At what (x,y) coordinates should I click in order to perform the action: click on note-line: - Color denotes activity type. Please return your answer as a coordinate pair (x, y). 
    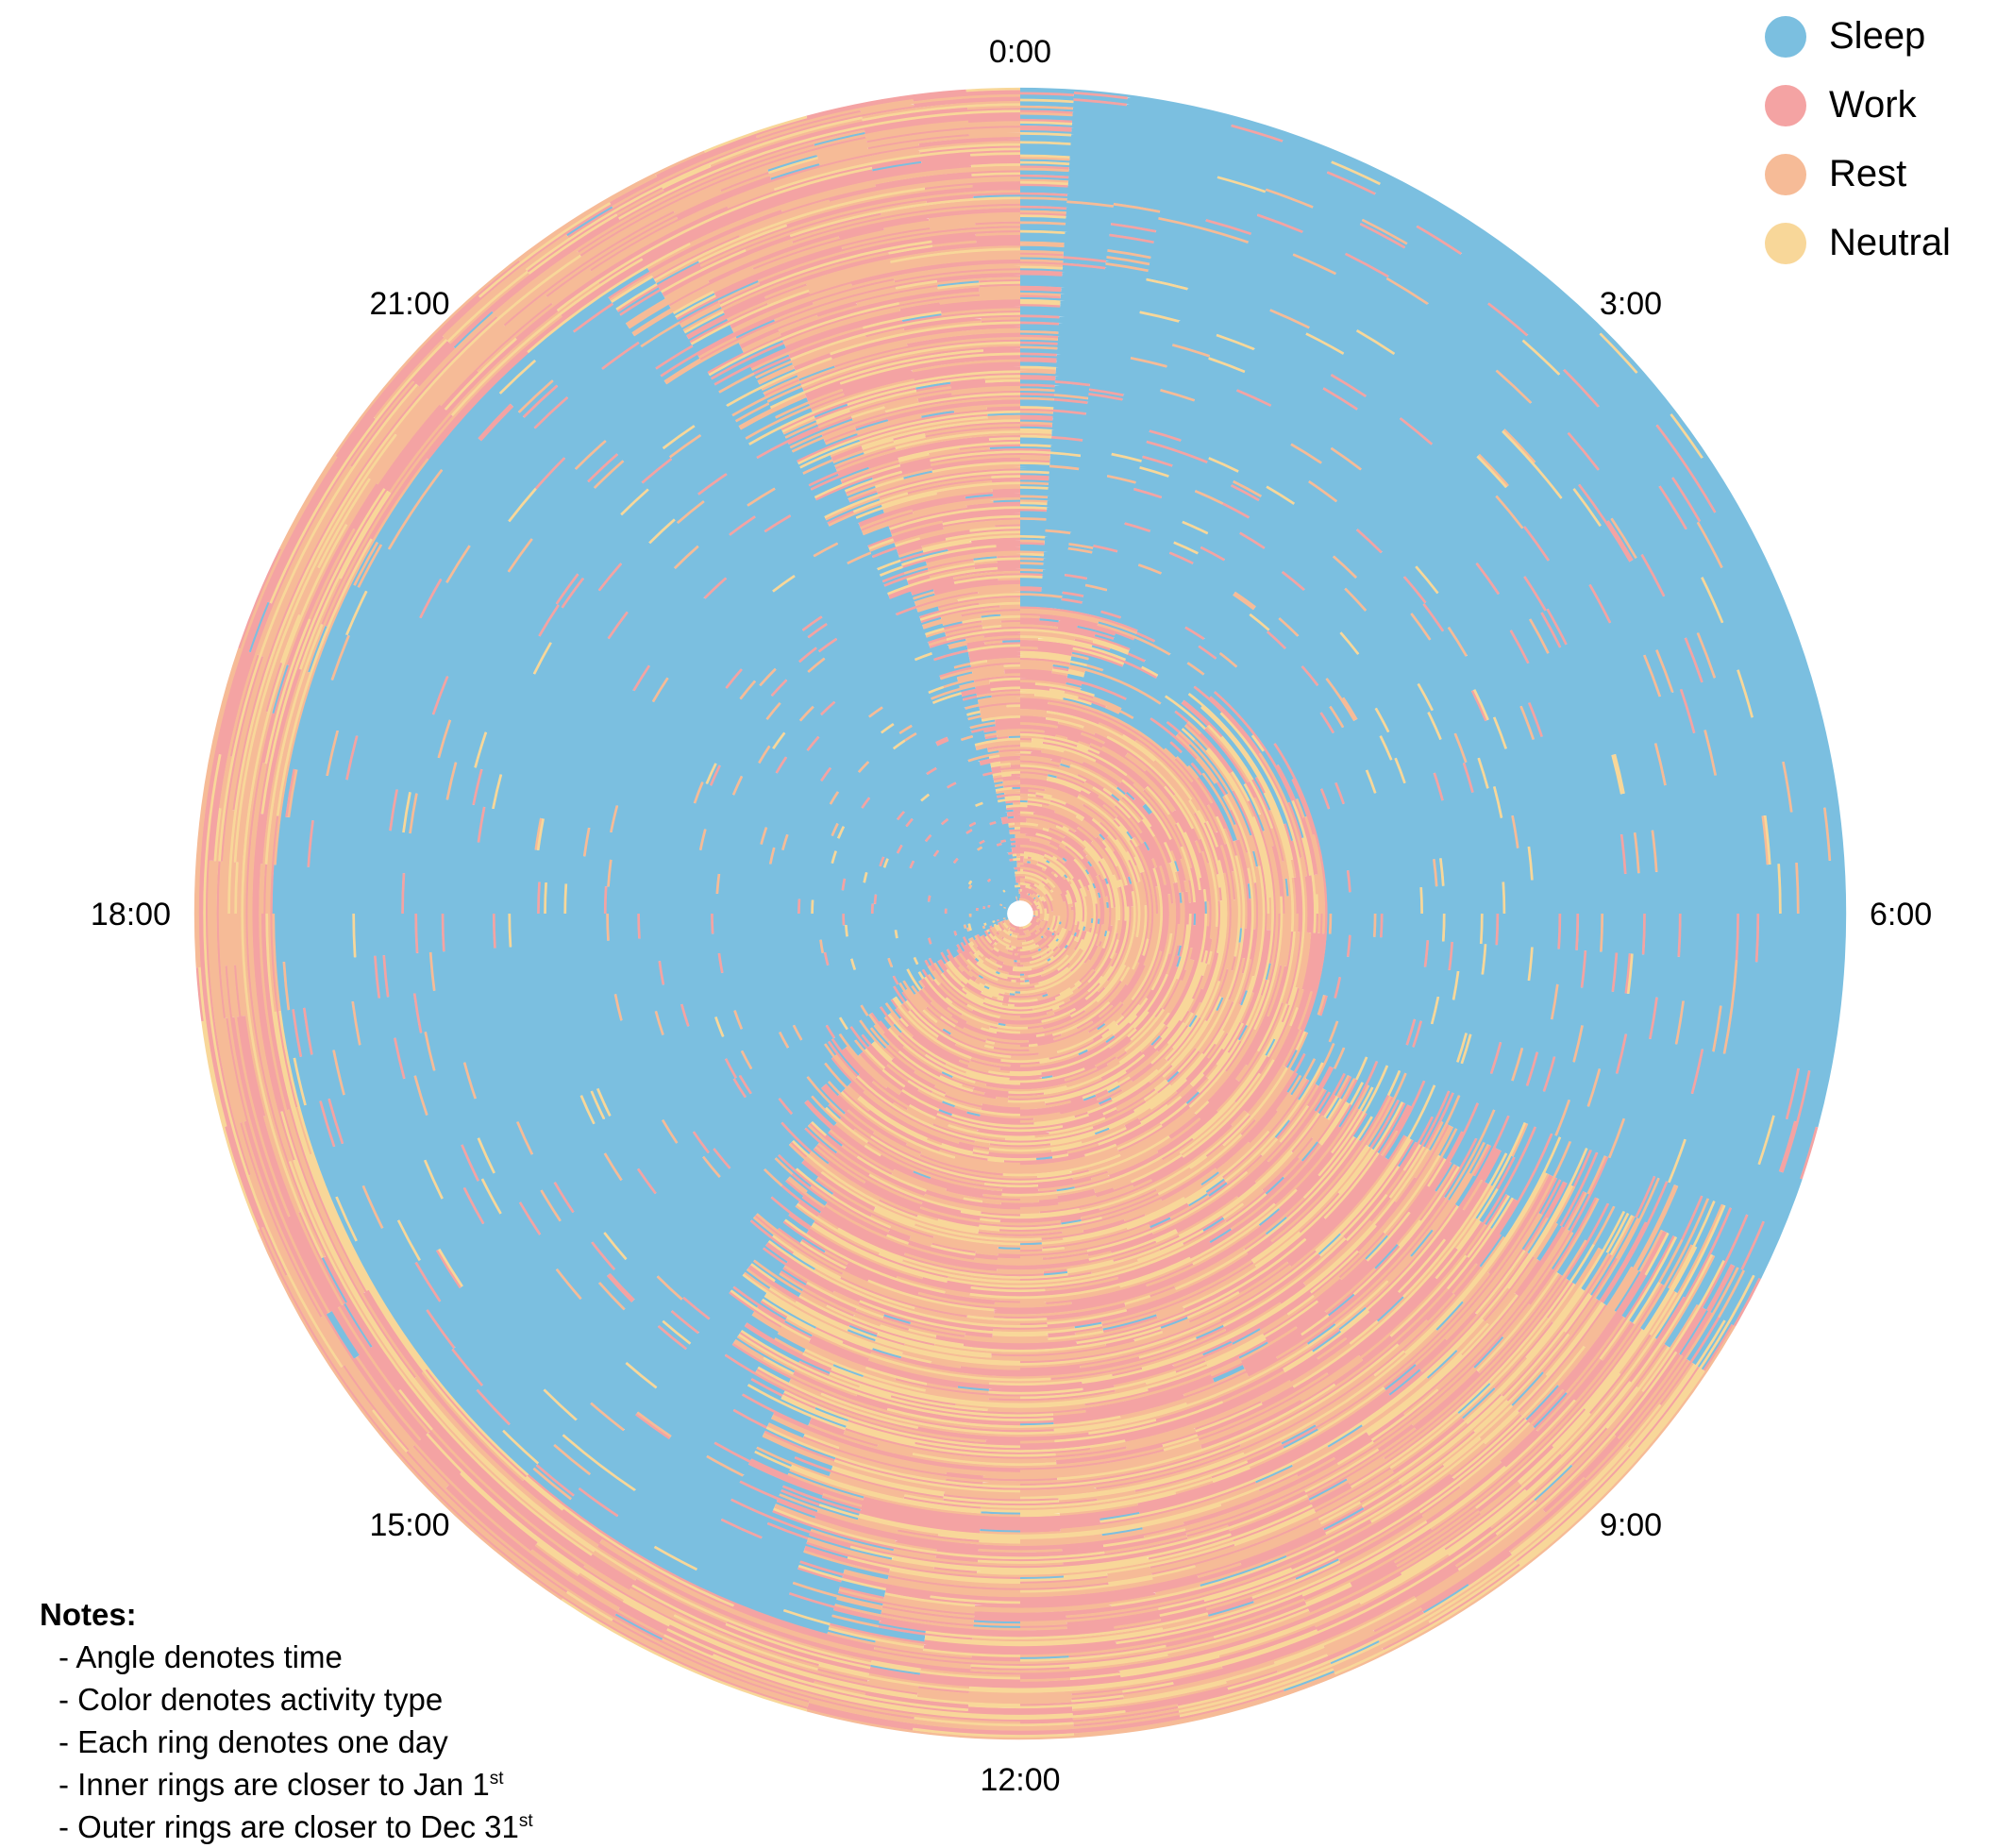
    Looking at the image, I should click on (286, 1699).